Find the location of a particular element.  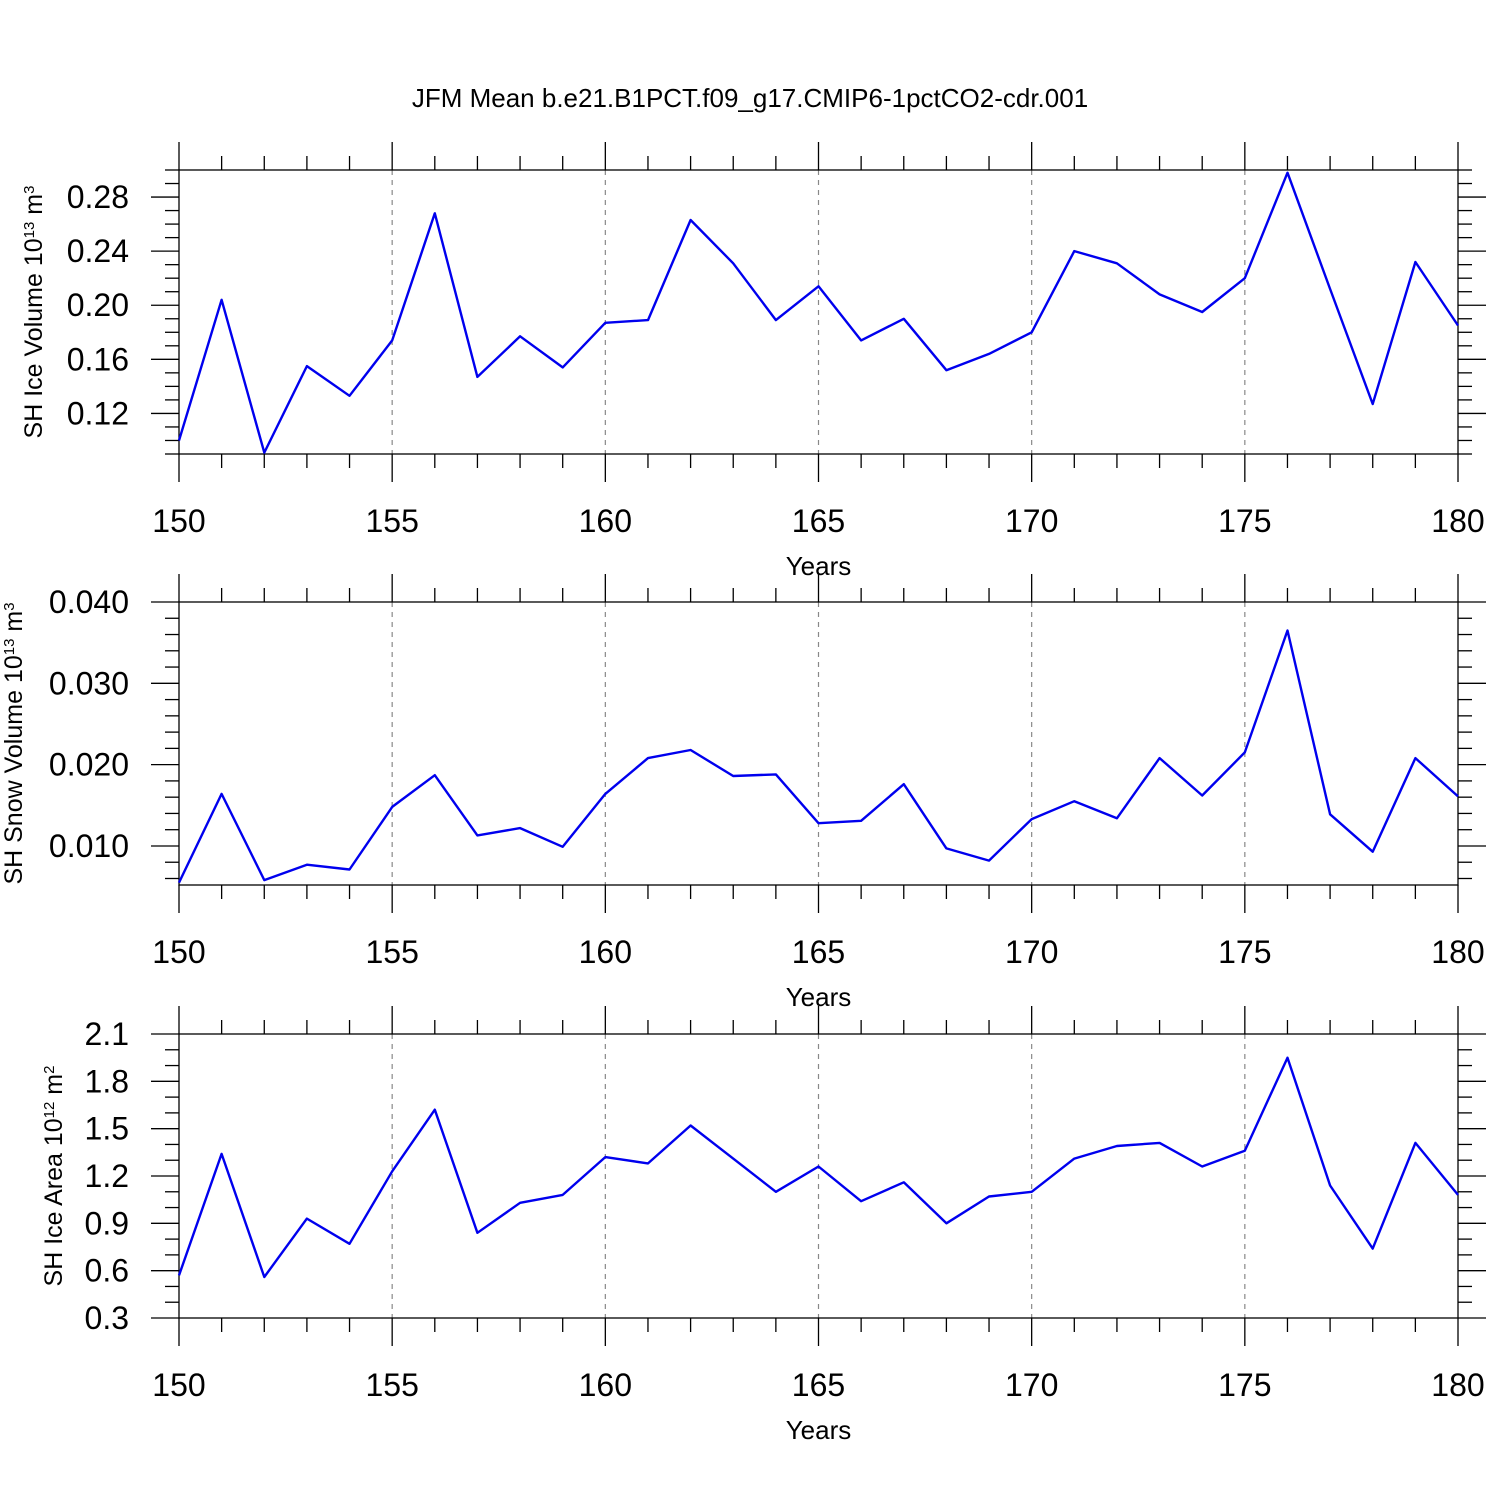

y-tick-label: 0.24 is located at coordinates (98, 251).